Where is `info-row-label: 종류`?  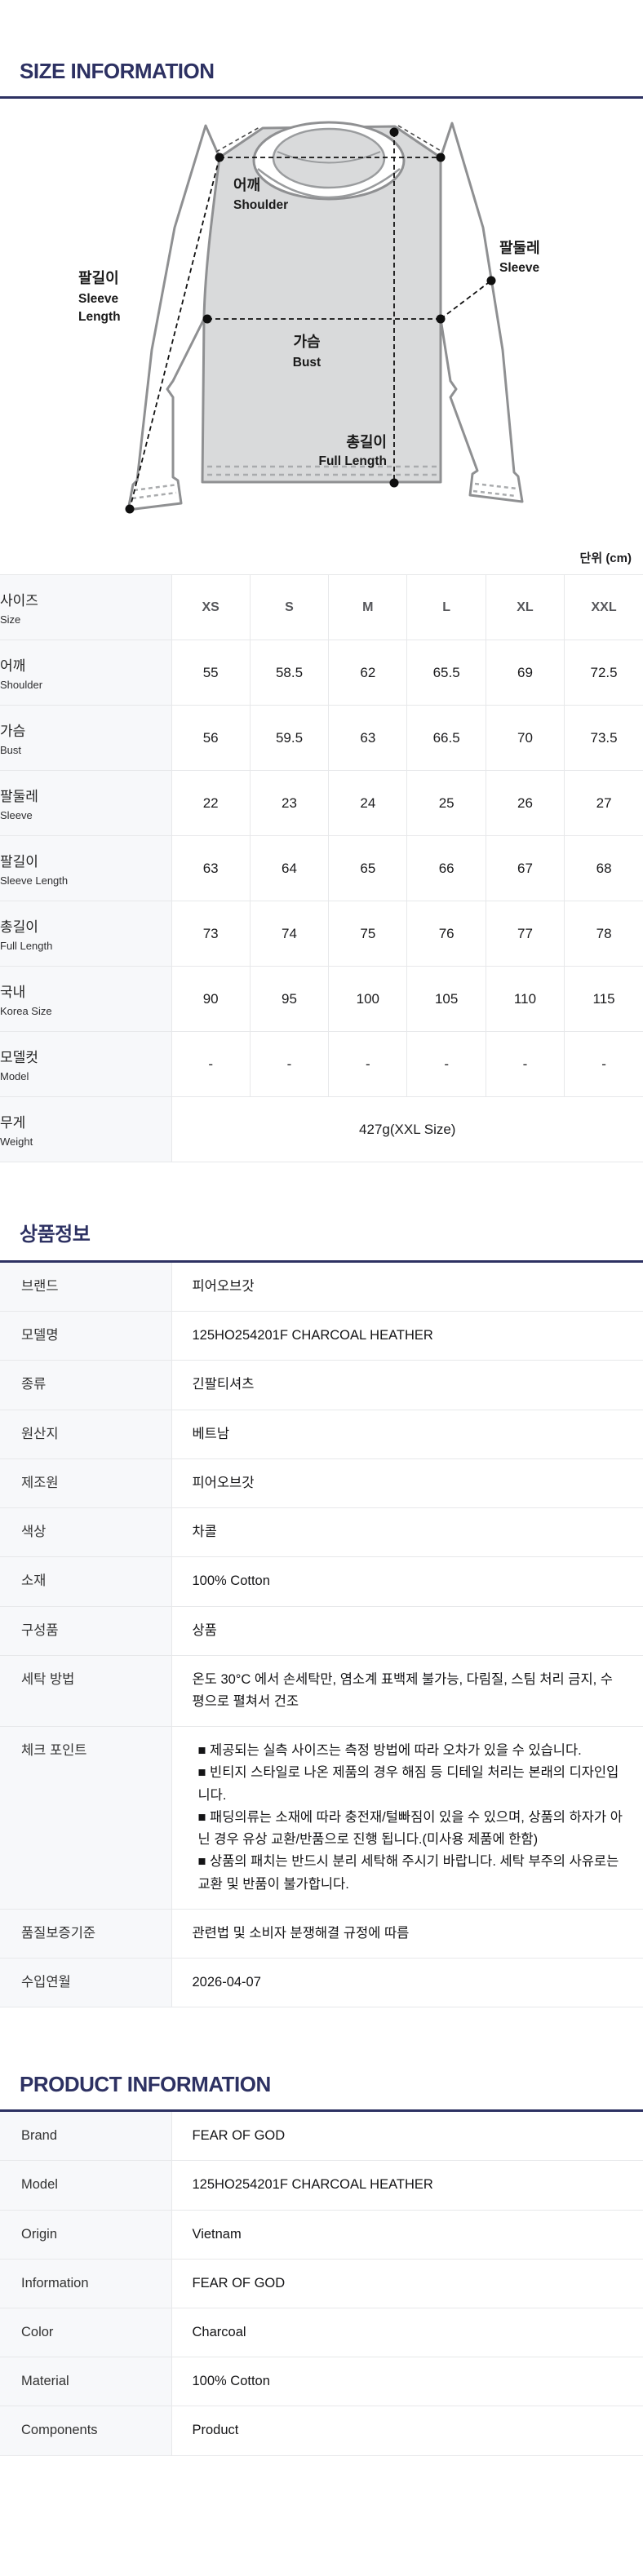
info-row-label: 종류 is located at coordinates (86, 1385).